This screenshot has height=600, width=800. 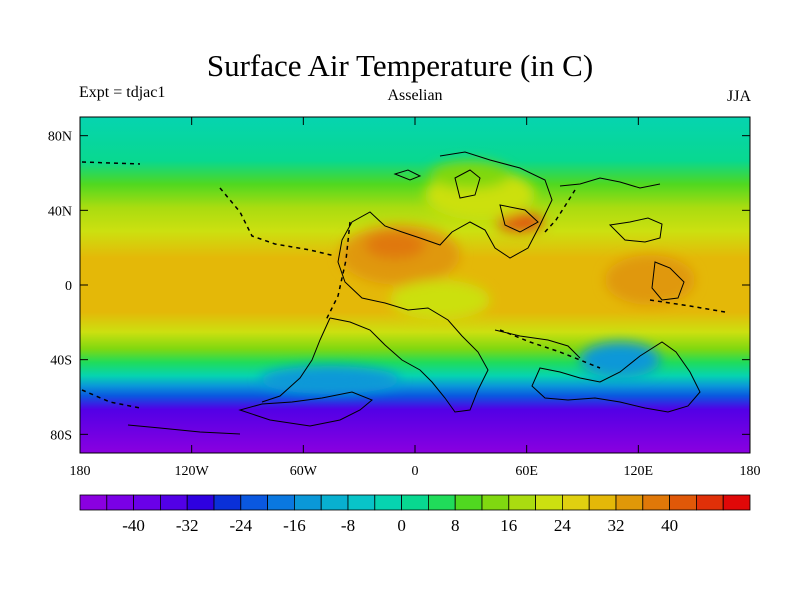 What do you see at coordinates (122, 92) in the screenshot?
I see `experiment-label: Expt = tdjac1` at bounding box center [122, 92].